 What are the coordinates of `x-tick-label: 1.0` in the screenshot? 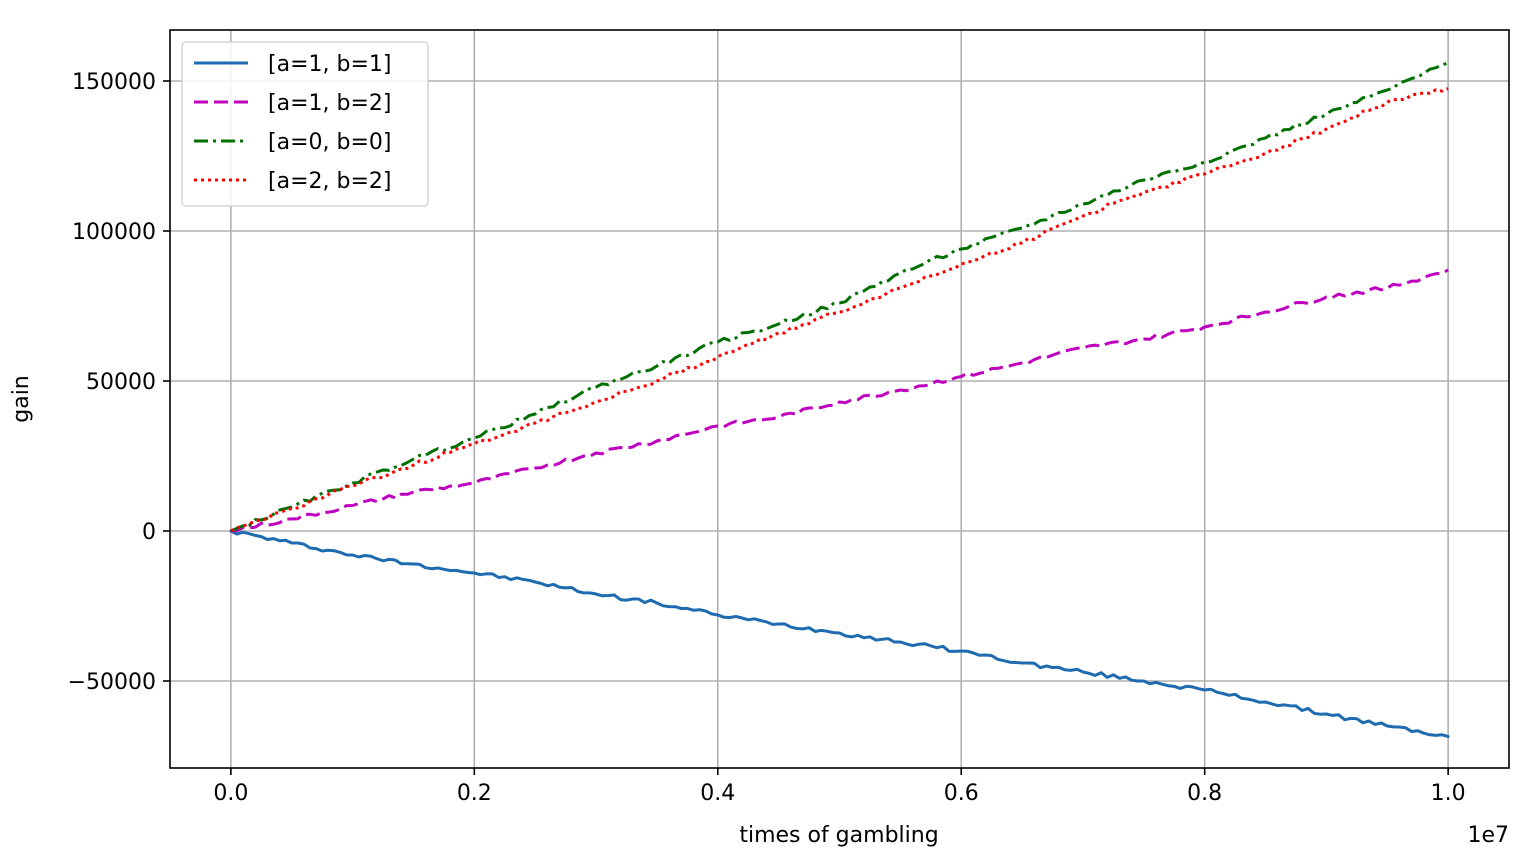 It's located at (1448, 793).